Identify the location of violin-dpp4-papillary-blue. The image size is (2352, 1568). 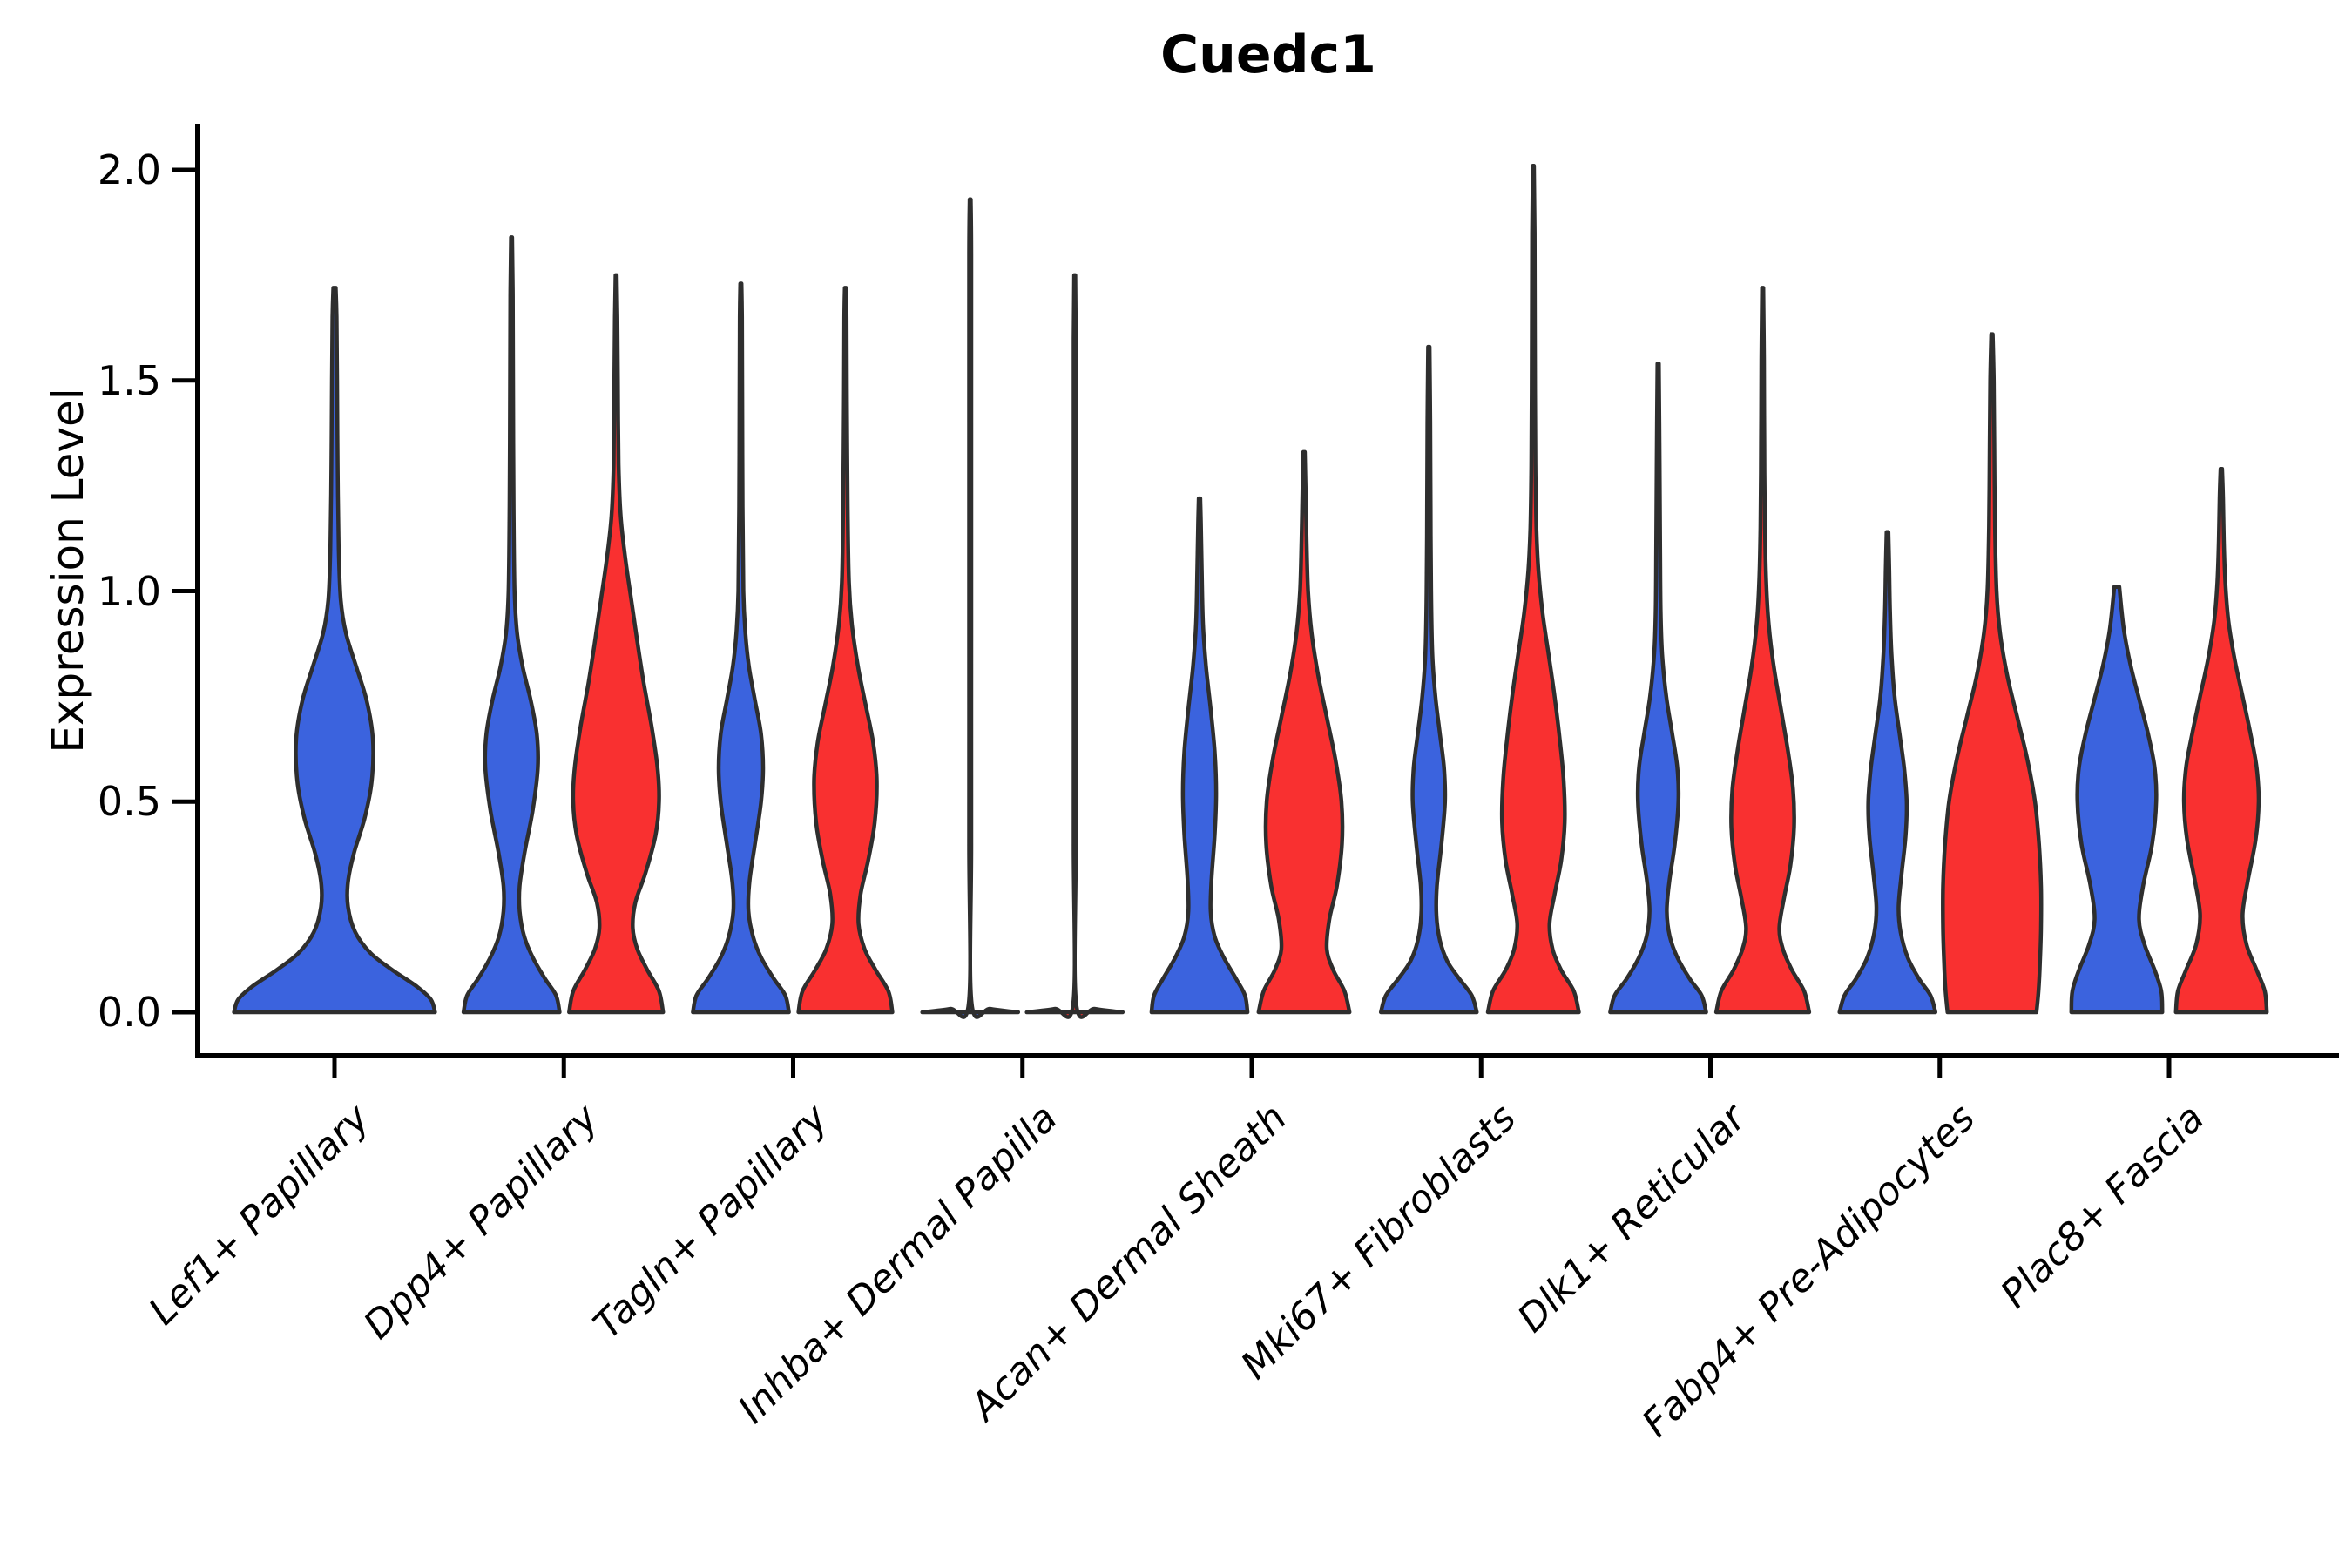
(511, 625).